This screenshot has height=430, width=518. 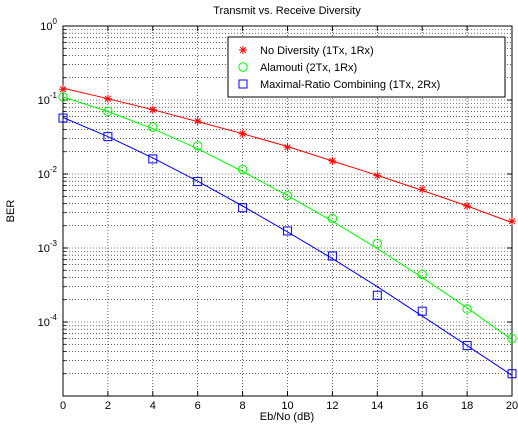 What do you see at coordinates (377, 406) in the screenshot?
I see `x-tick-label: 14` at bounding box center [377, 406].